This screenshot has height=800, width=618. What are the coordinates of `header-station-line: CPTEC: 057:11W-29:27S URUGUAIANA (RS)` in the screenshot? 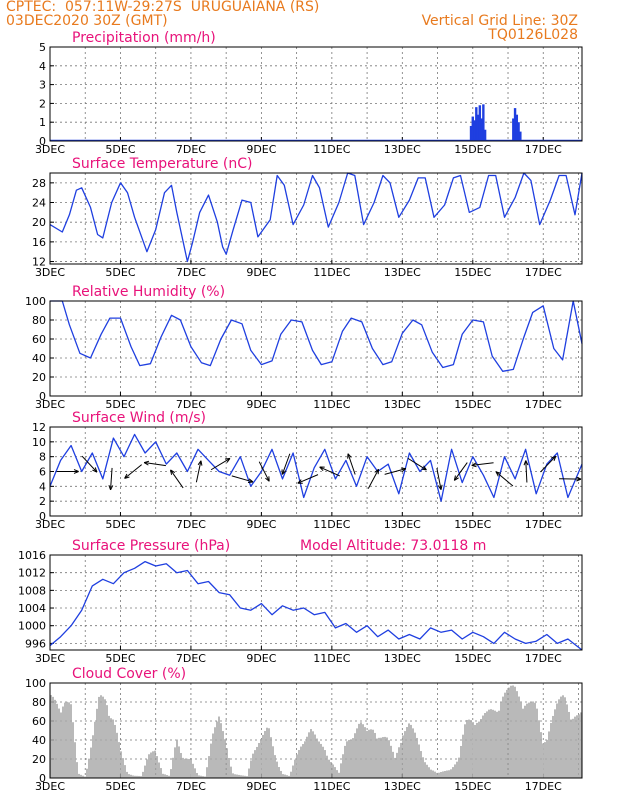 It's located at (163, 7).